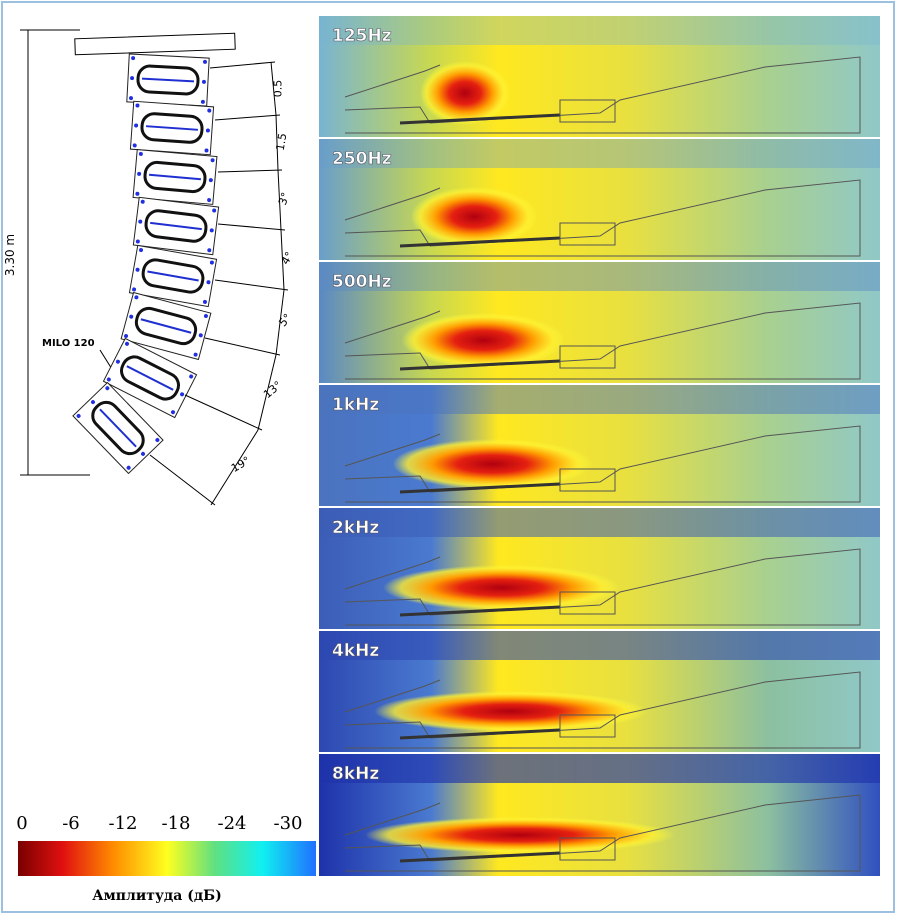  Describe the element at coordinates (288, 258) in the screenshot. I see `angle-label: 4°` at that location.